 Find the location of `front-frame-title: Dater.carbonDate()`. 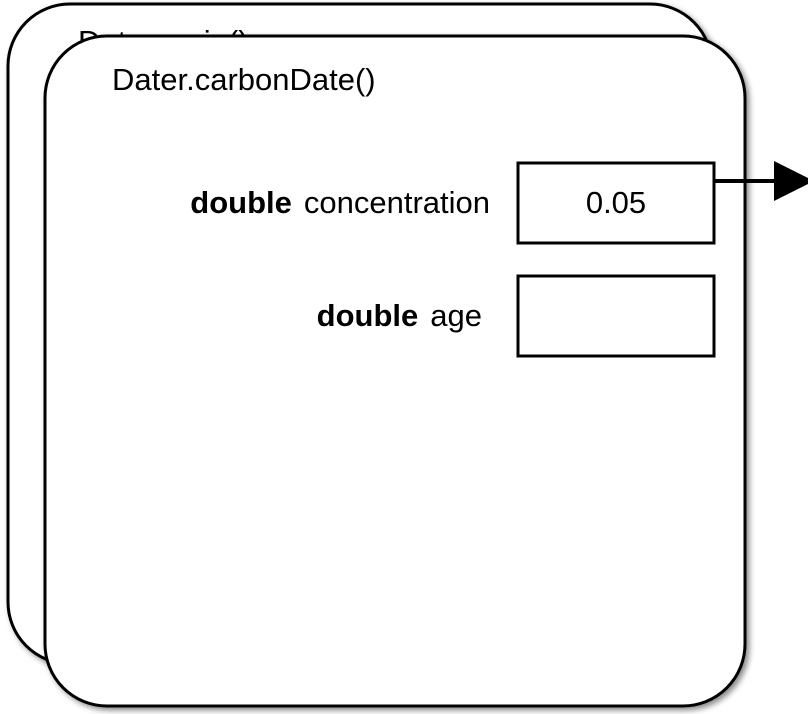

front-frame-title: Dater.carbonDate() is located at coordinates (244, 79).